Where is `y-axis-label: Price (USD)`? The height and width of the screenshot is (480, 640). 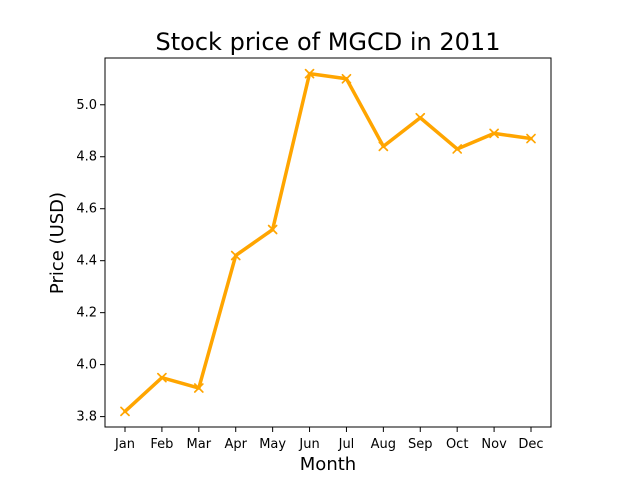 y-axis-label: Price (USD) is located at coordinates (57, 243).